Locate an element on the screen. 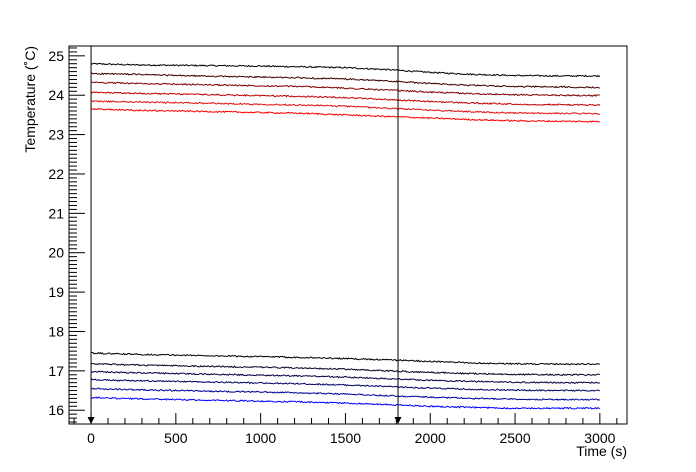 This screenshot has width=696, height=472. y-tick-label: 21 is located at coordinates (56, 213).